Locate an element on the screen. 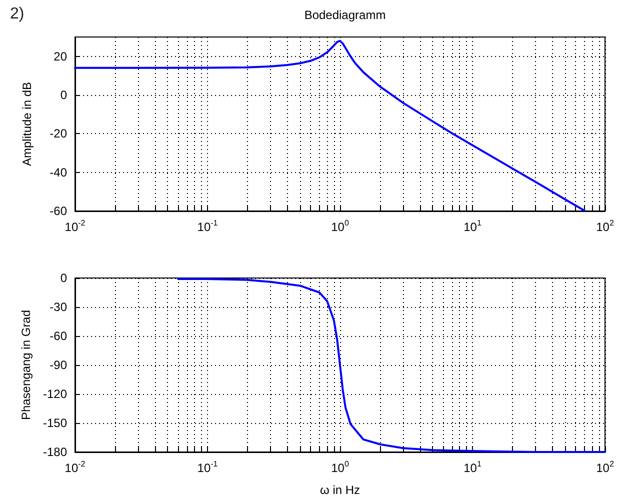 The height and width of the screenshot is (501, 625). y-axis-title: Amplitude in dB is located at coordinates (27, 124).